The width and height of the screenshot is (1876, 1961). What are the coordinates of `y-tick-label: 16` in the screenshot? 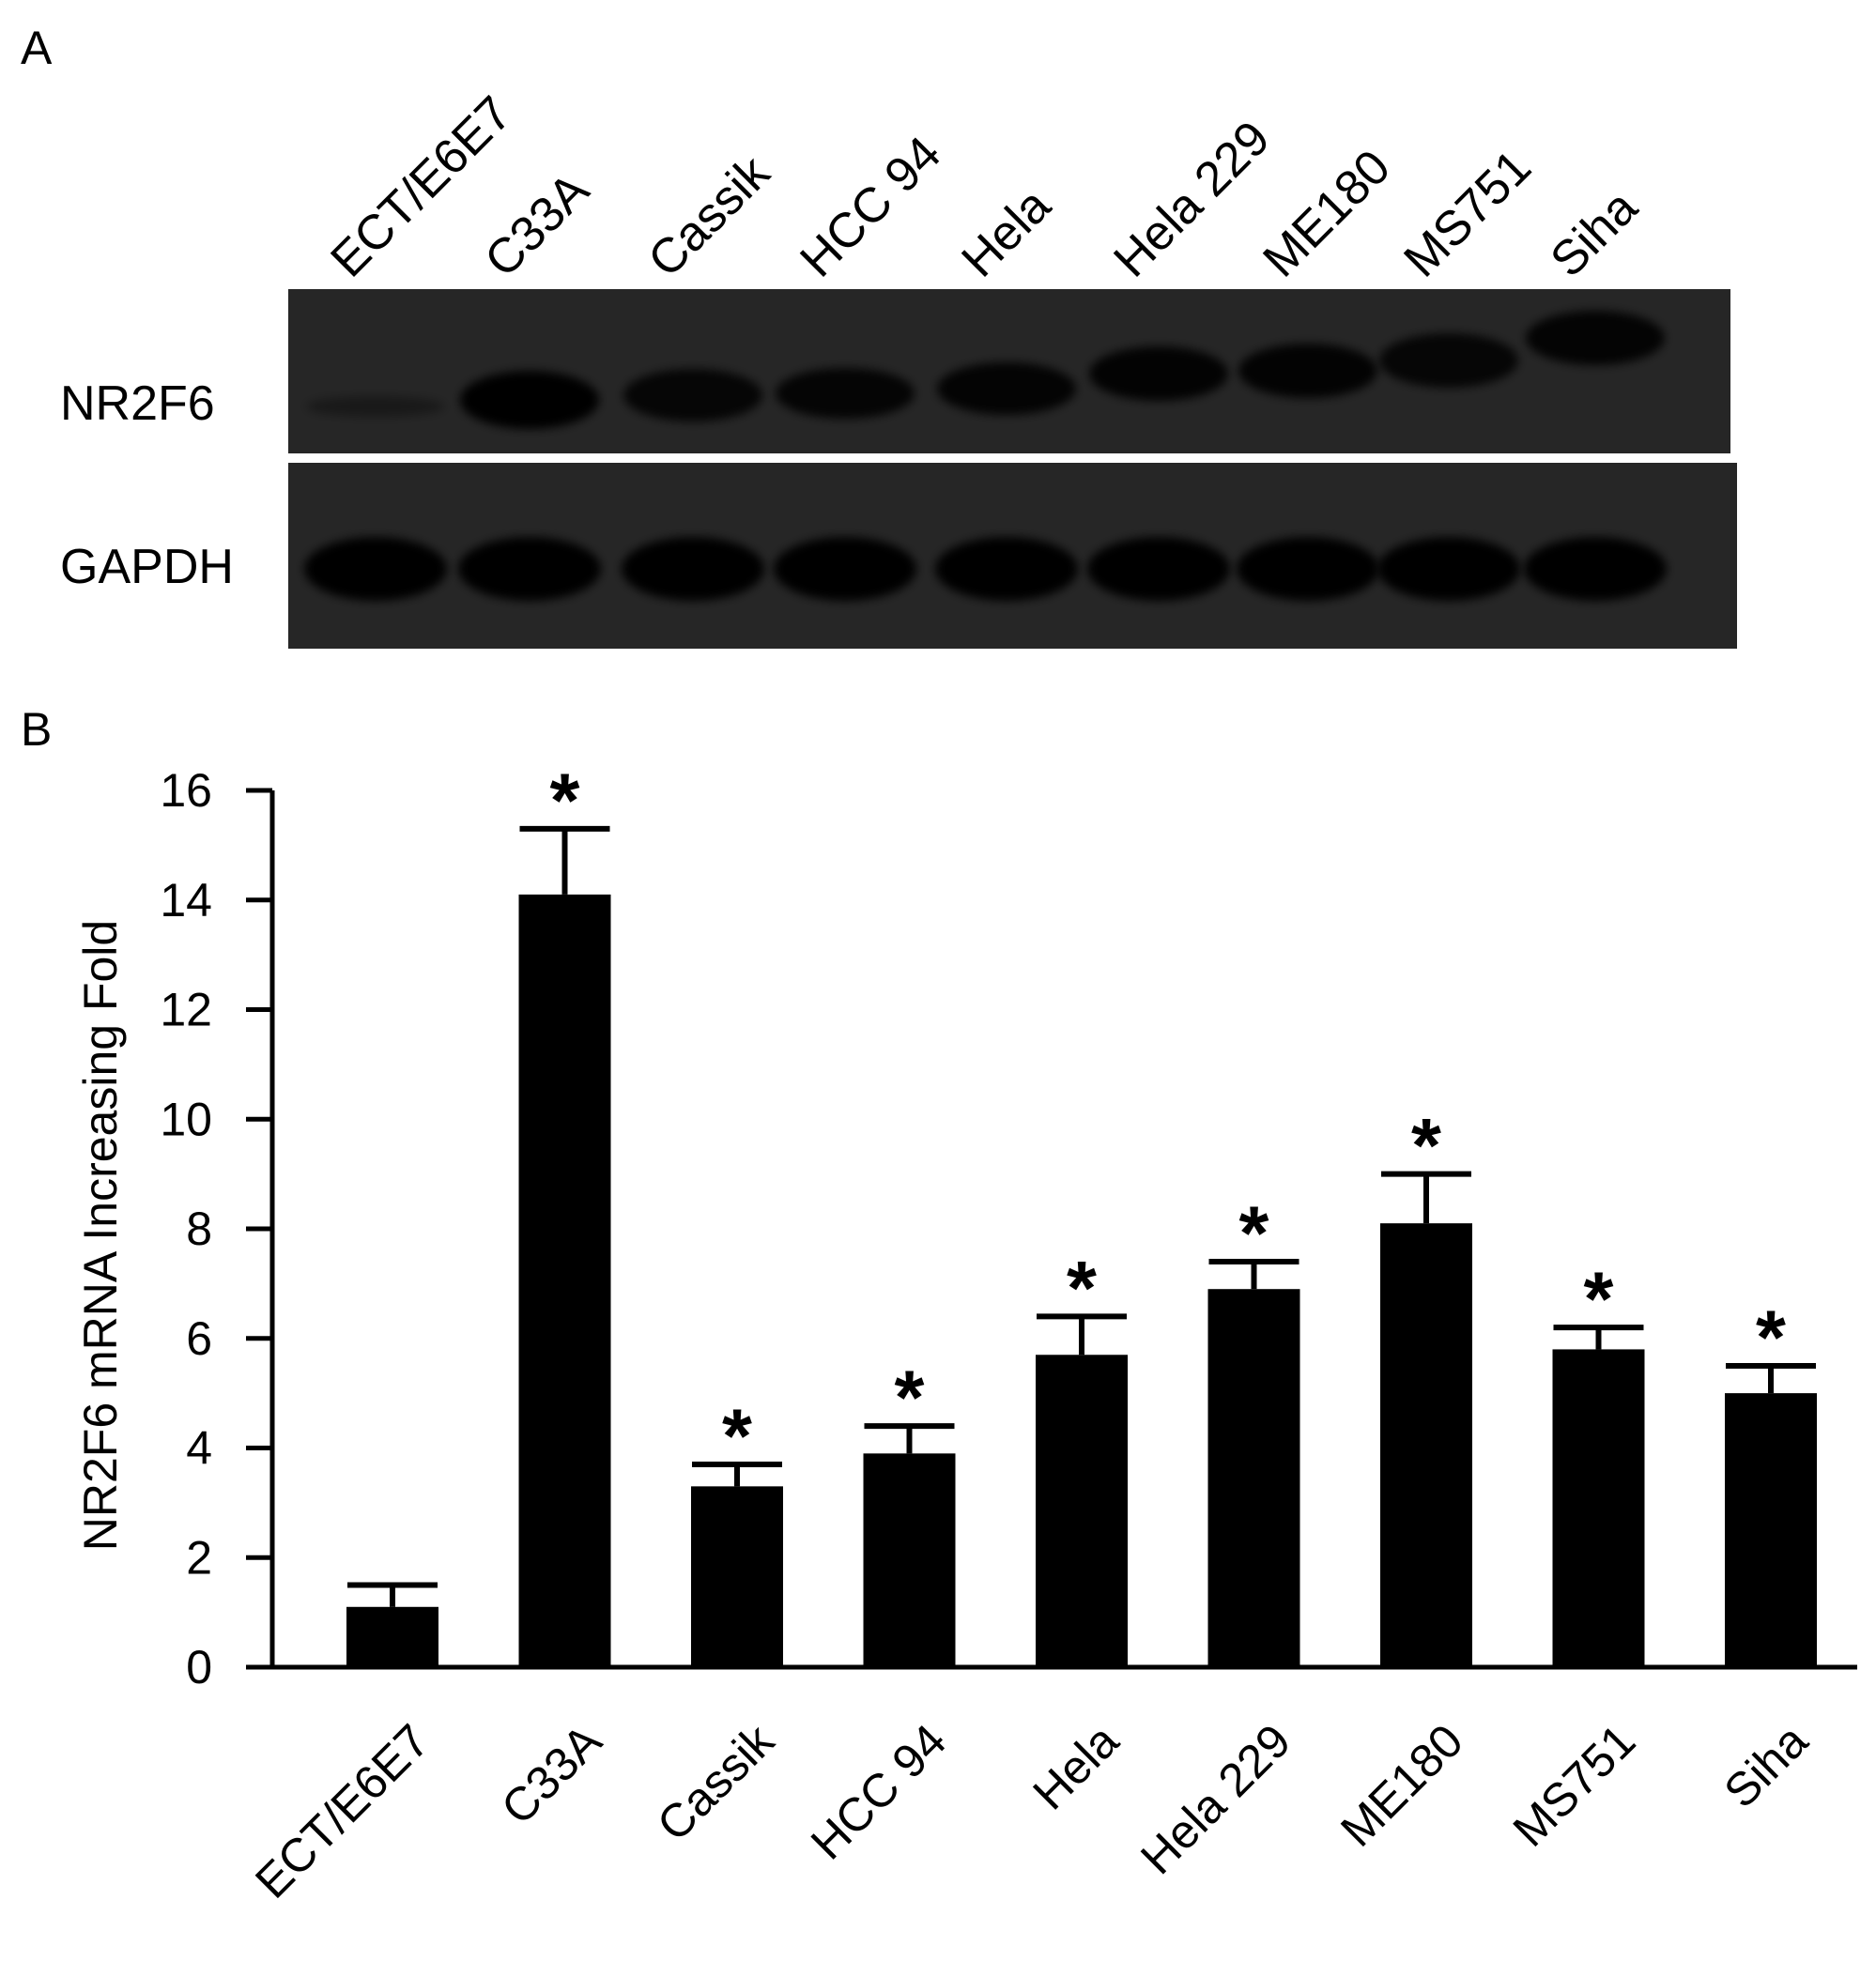 It's located at (186, 790).